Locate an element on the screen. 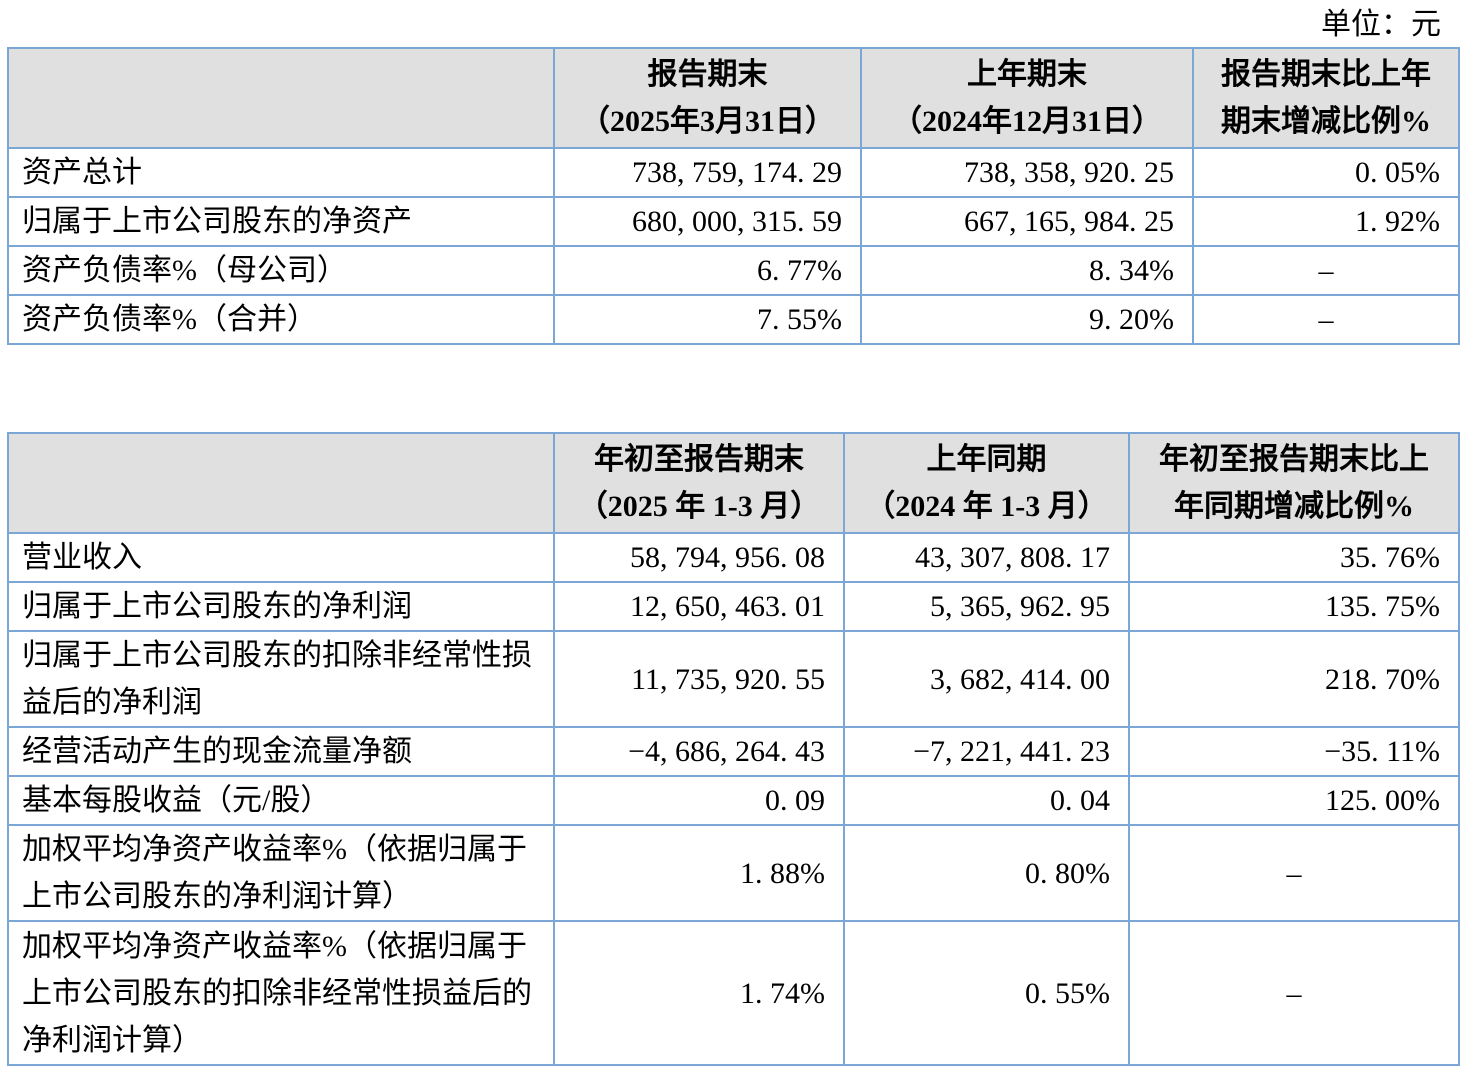 The width and height of the screenshot is (1467, 1066). row-label-cell: 营业收入 is located at coordinates (281, 557).